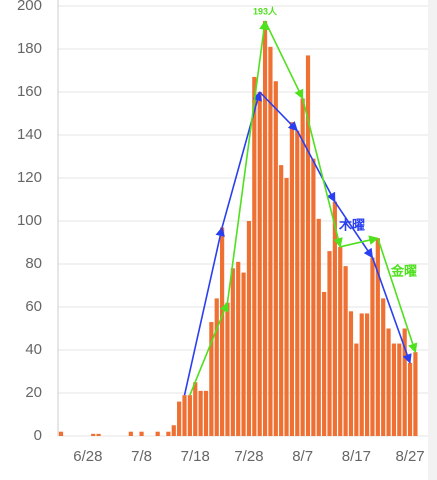 The width and height of the screenshot is (437, 480). What do you see at coordinates (33, 392) in the screenshot?
I see `y-tick-label: 20` at bounding box center [33, 392].